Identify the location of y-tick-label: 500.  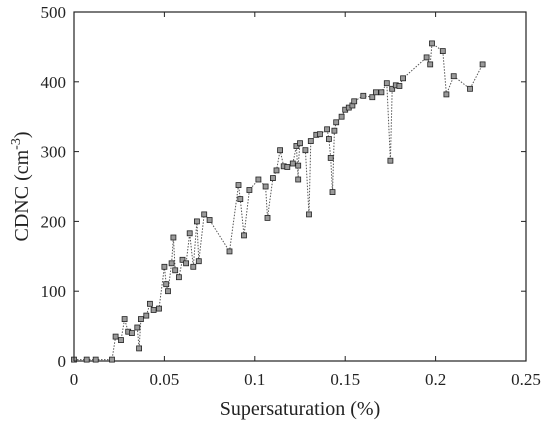
(54, 12).